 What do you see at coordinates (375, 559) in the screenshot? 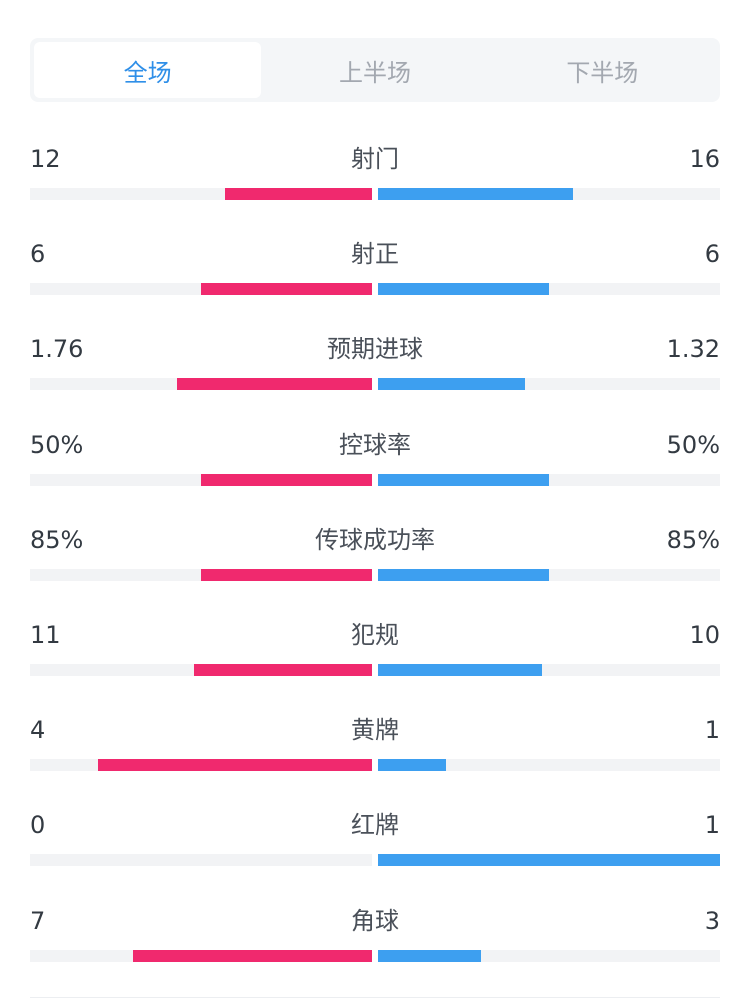
I see `stat-row: 85% 传球成功率 85%` at bounding box center [375, 559].